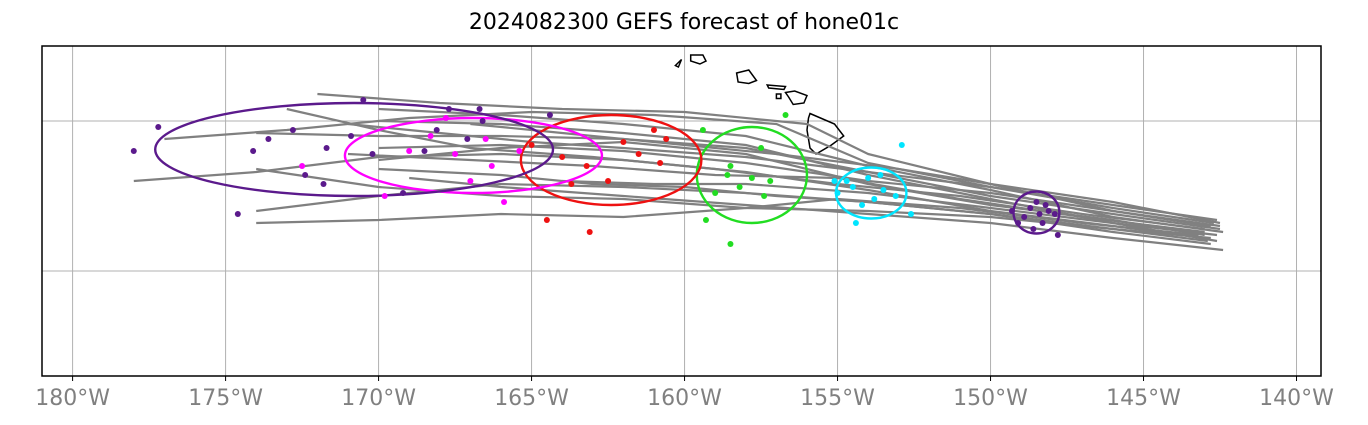 This screenshot has height=425, width=1368. I want to click on lon-tick-label: 160°W, so click(684, 398).